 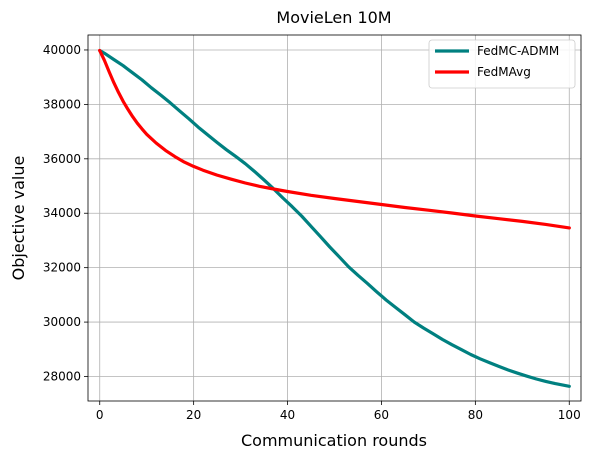 What do you see at coordinates (518, 51) in the screenshot?
I see `legend-label-1: FedMC-ADMM` at bounding box center [518, 51].